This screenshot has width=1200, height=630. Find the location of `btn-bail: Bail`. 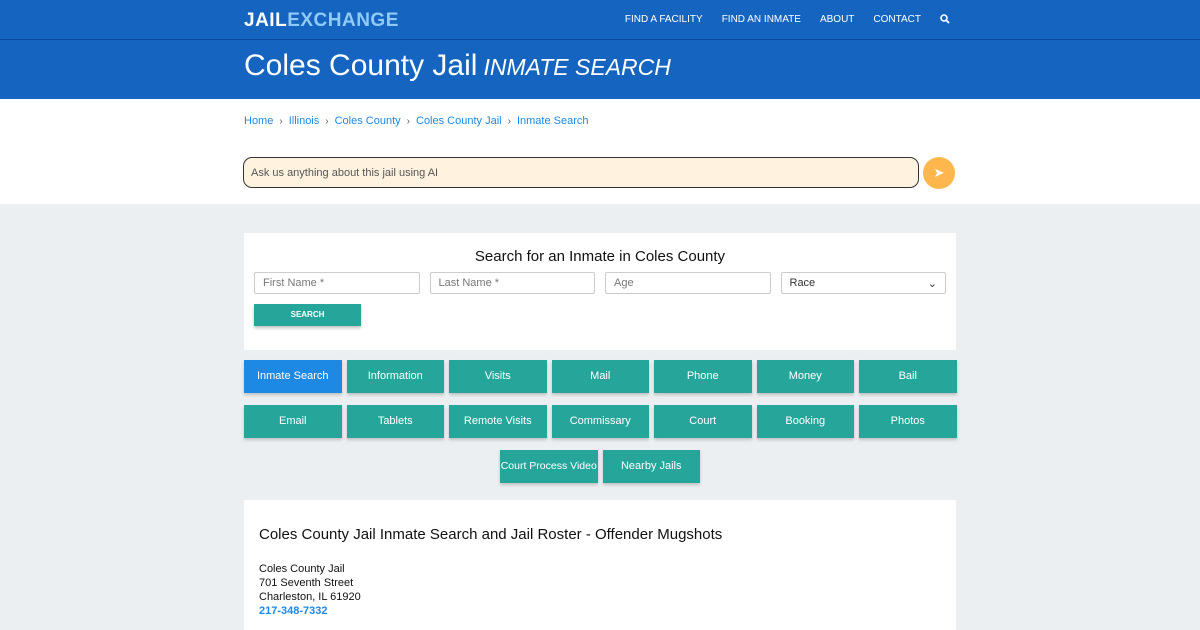

btn-bail: Bail is located at coordinates (908, 376).